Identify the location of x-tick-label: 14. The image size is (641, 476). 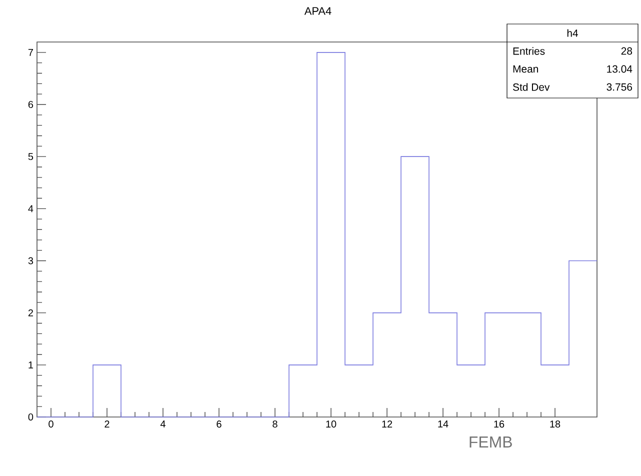
(443, 424).